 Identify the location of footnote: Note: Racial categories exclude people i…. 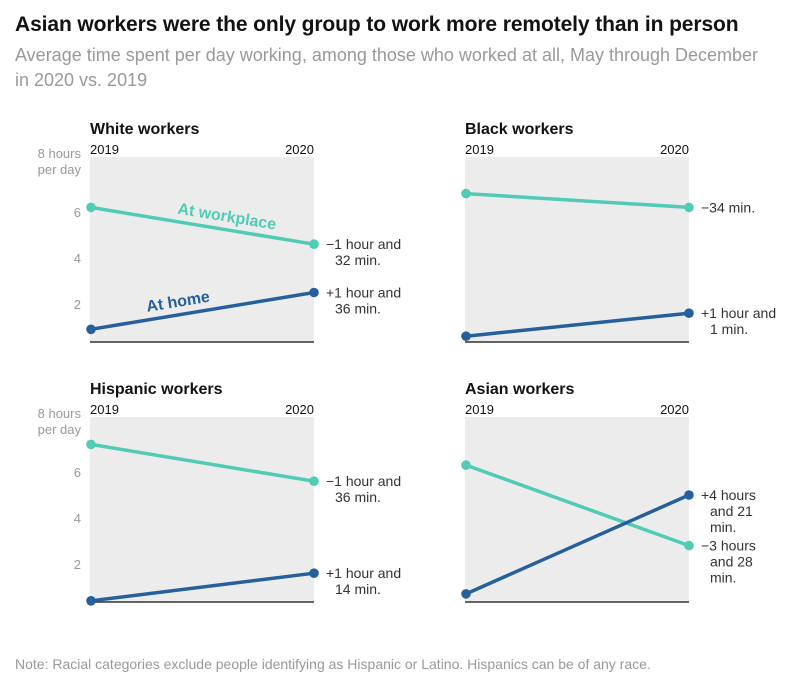
(333, 664).